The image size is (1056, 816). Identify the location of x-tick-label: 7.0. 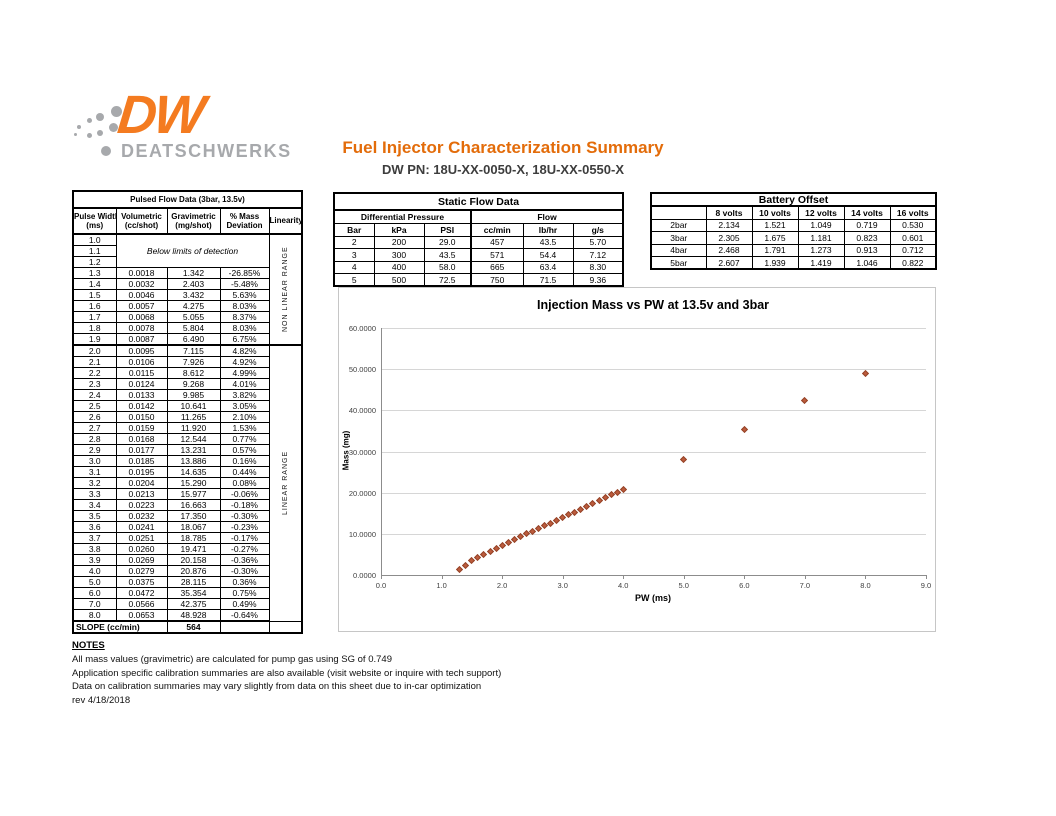
(805, 585).